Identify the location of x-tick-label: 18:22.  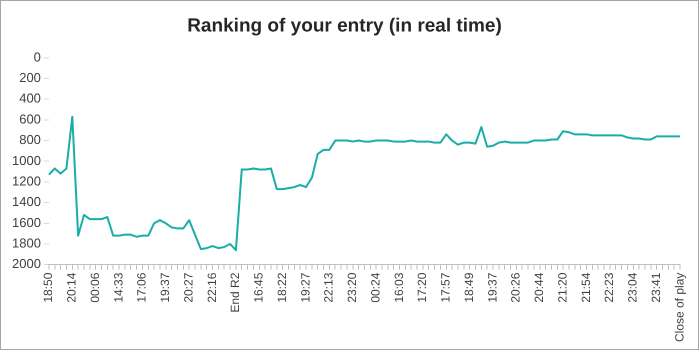
(281, 287).